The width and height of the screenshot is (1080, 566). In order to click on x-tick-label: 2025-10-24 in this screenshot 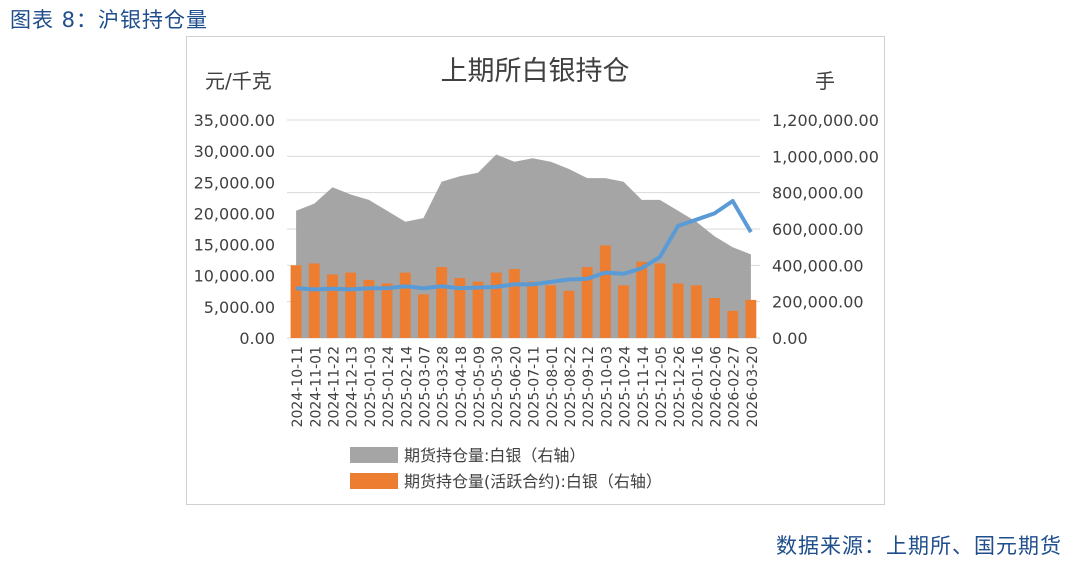, I will do `click(626, 386)`.